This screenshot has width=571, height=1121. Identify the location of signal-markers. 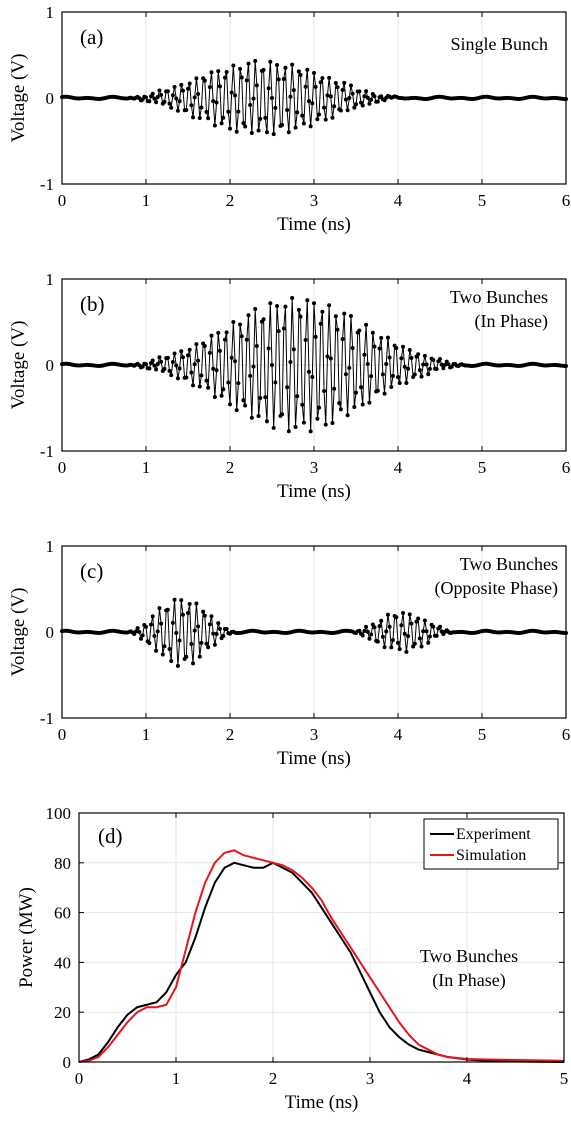
(314, 365).